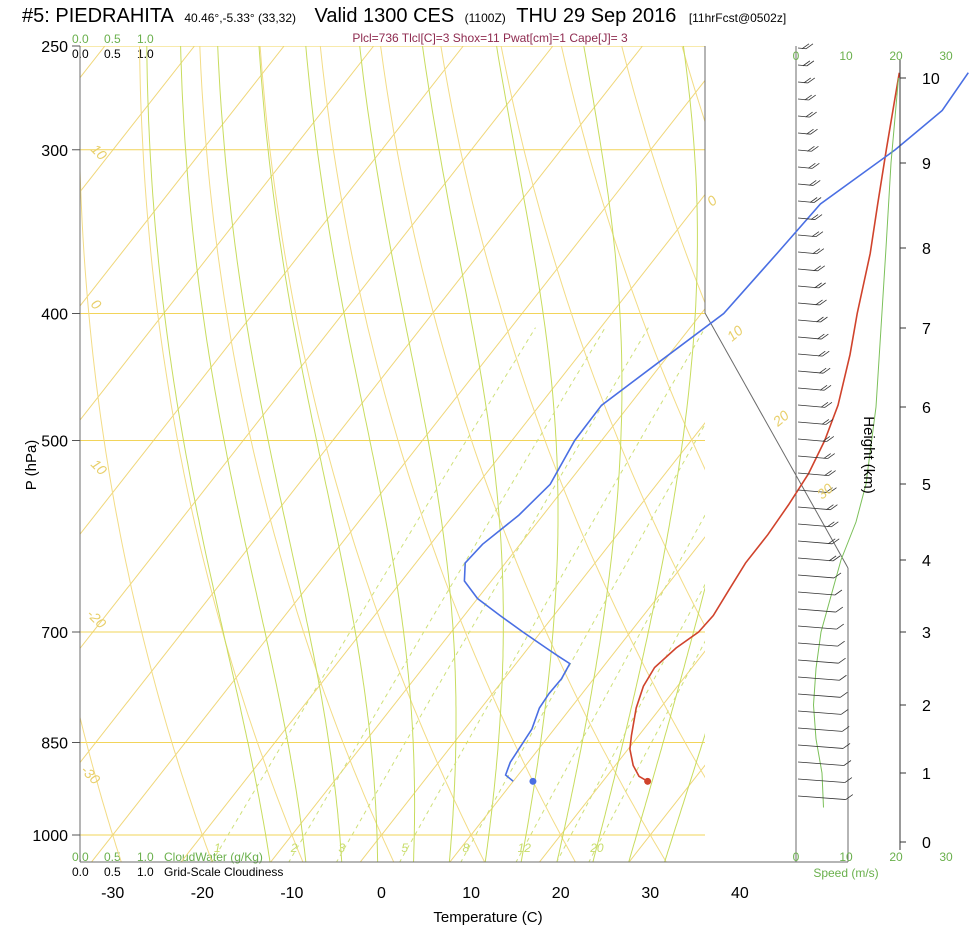  Describe the element at coordinates (80, 54) in the screenshot. I see `cloudiness-scale-top-0: 0.0` at that location.